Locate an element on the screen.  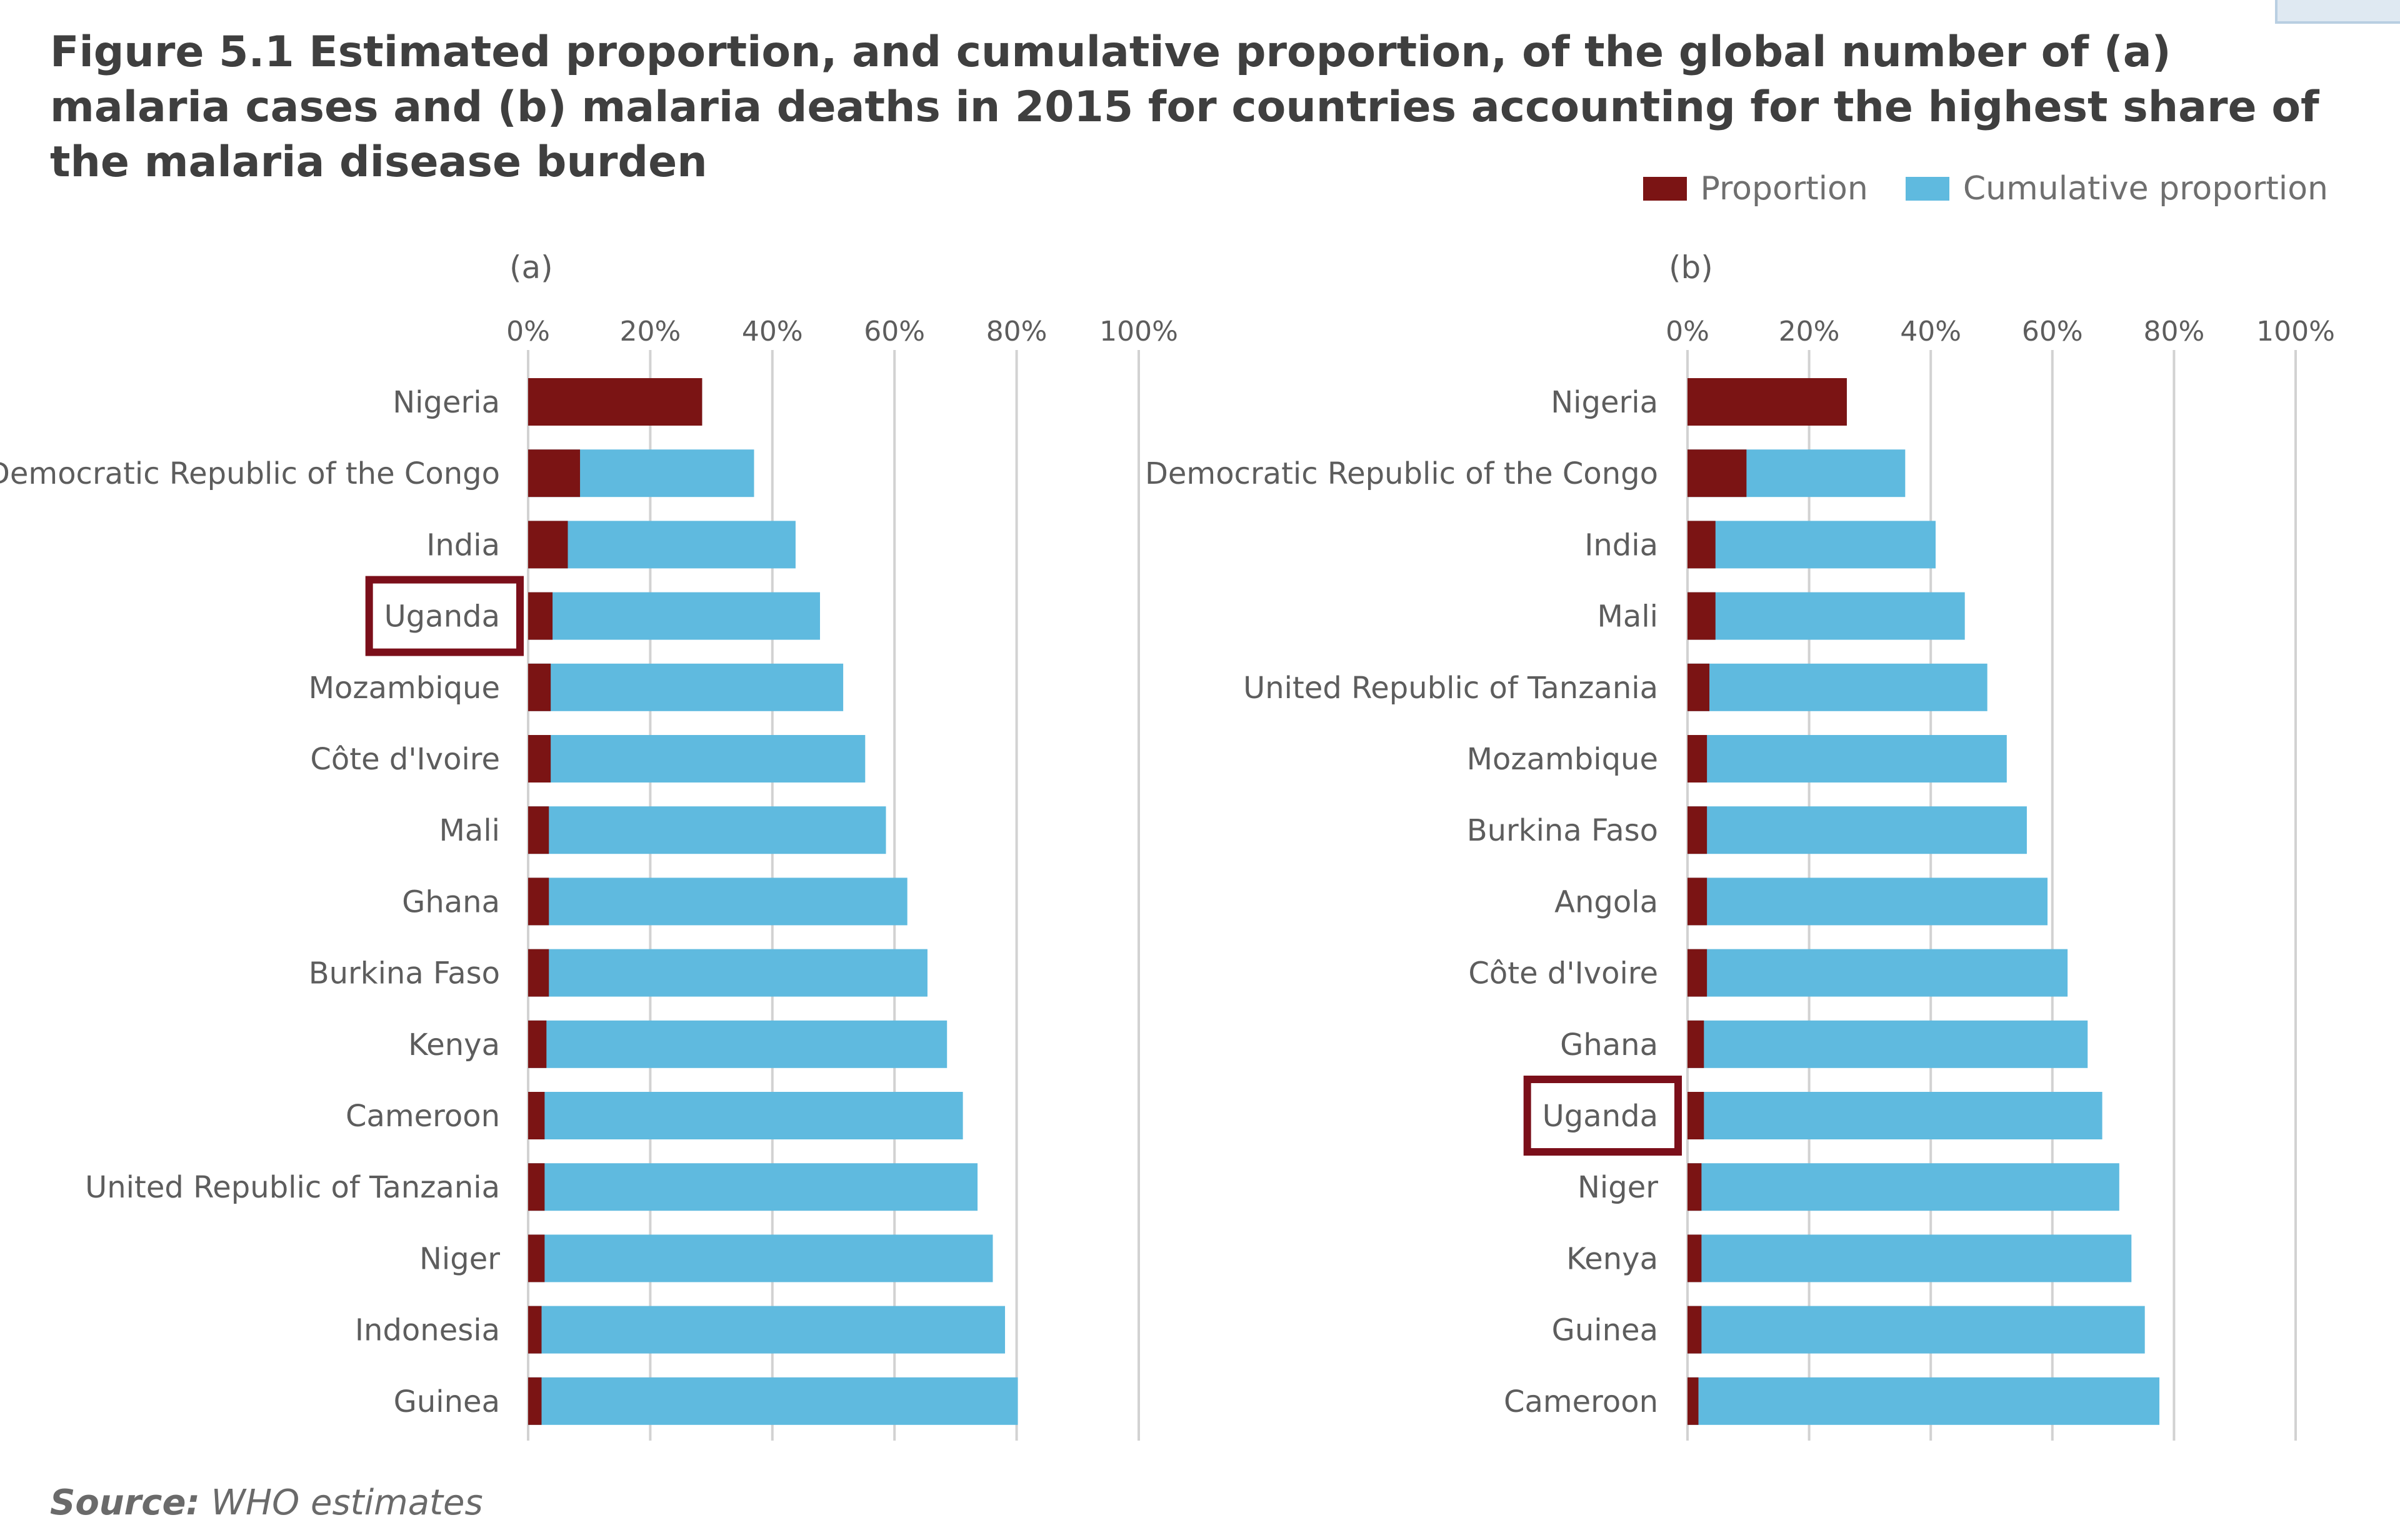
source-label: Source: is located at coordinates (125, 1502).